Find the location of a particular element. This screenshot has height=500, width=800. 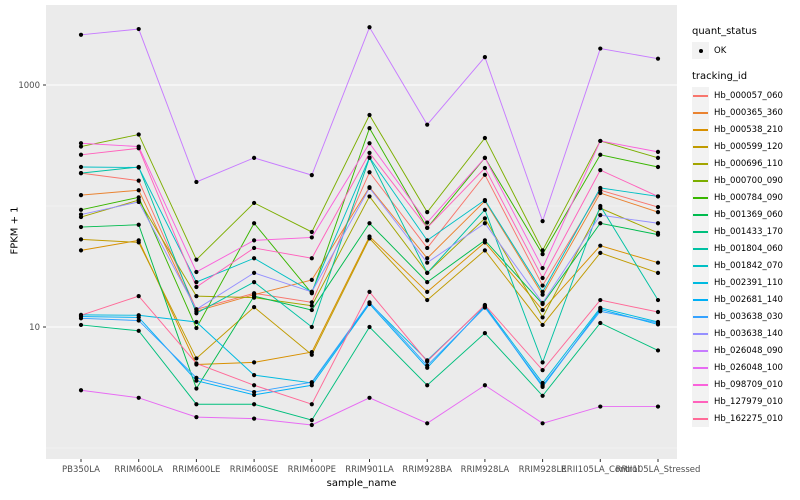

legend-item-Hb_001842_070: Hb_001842_070 is located at coordinates (745, 265).